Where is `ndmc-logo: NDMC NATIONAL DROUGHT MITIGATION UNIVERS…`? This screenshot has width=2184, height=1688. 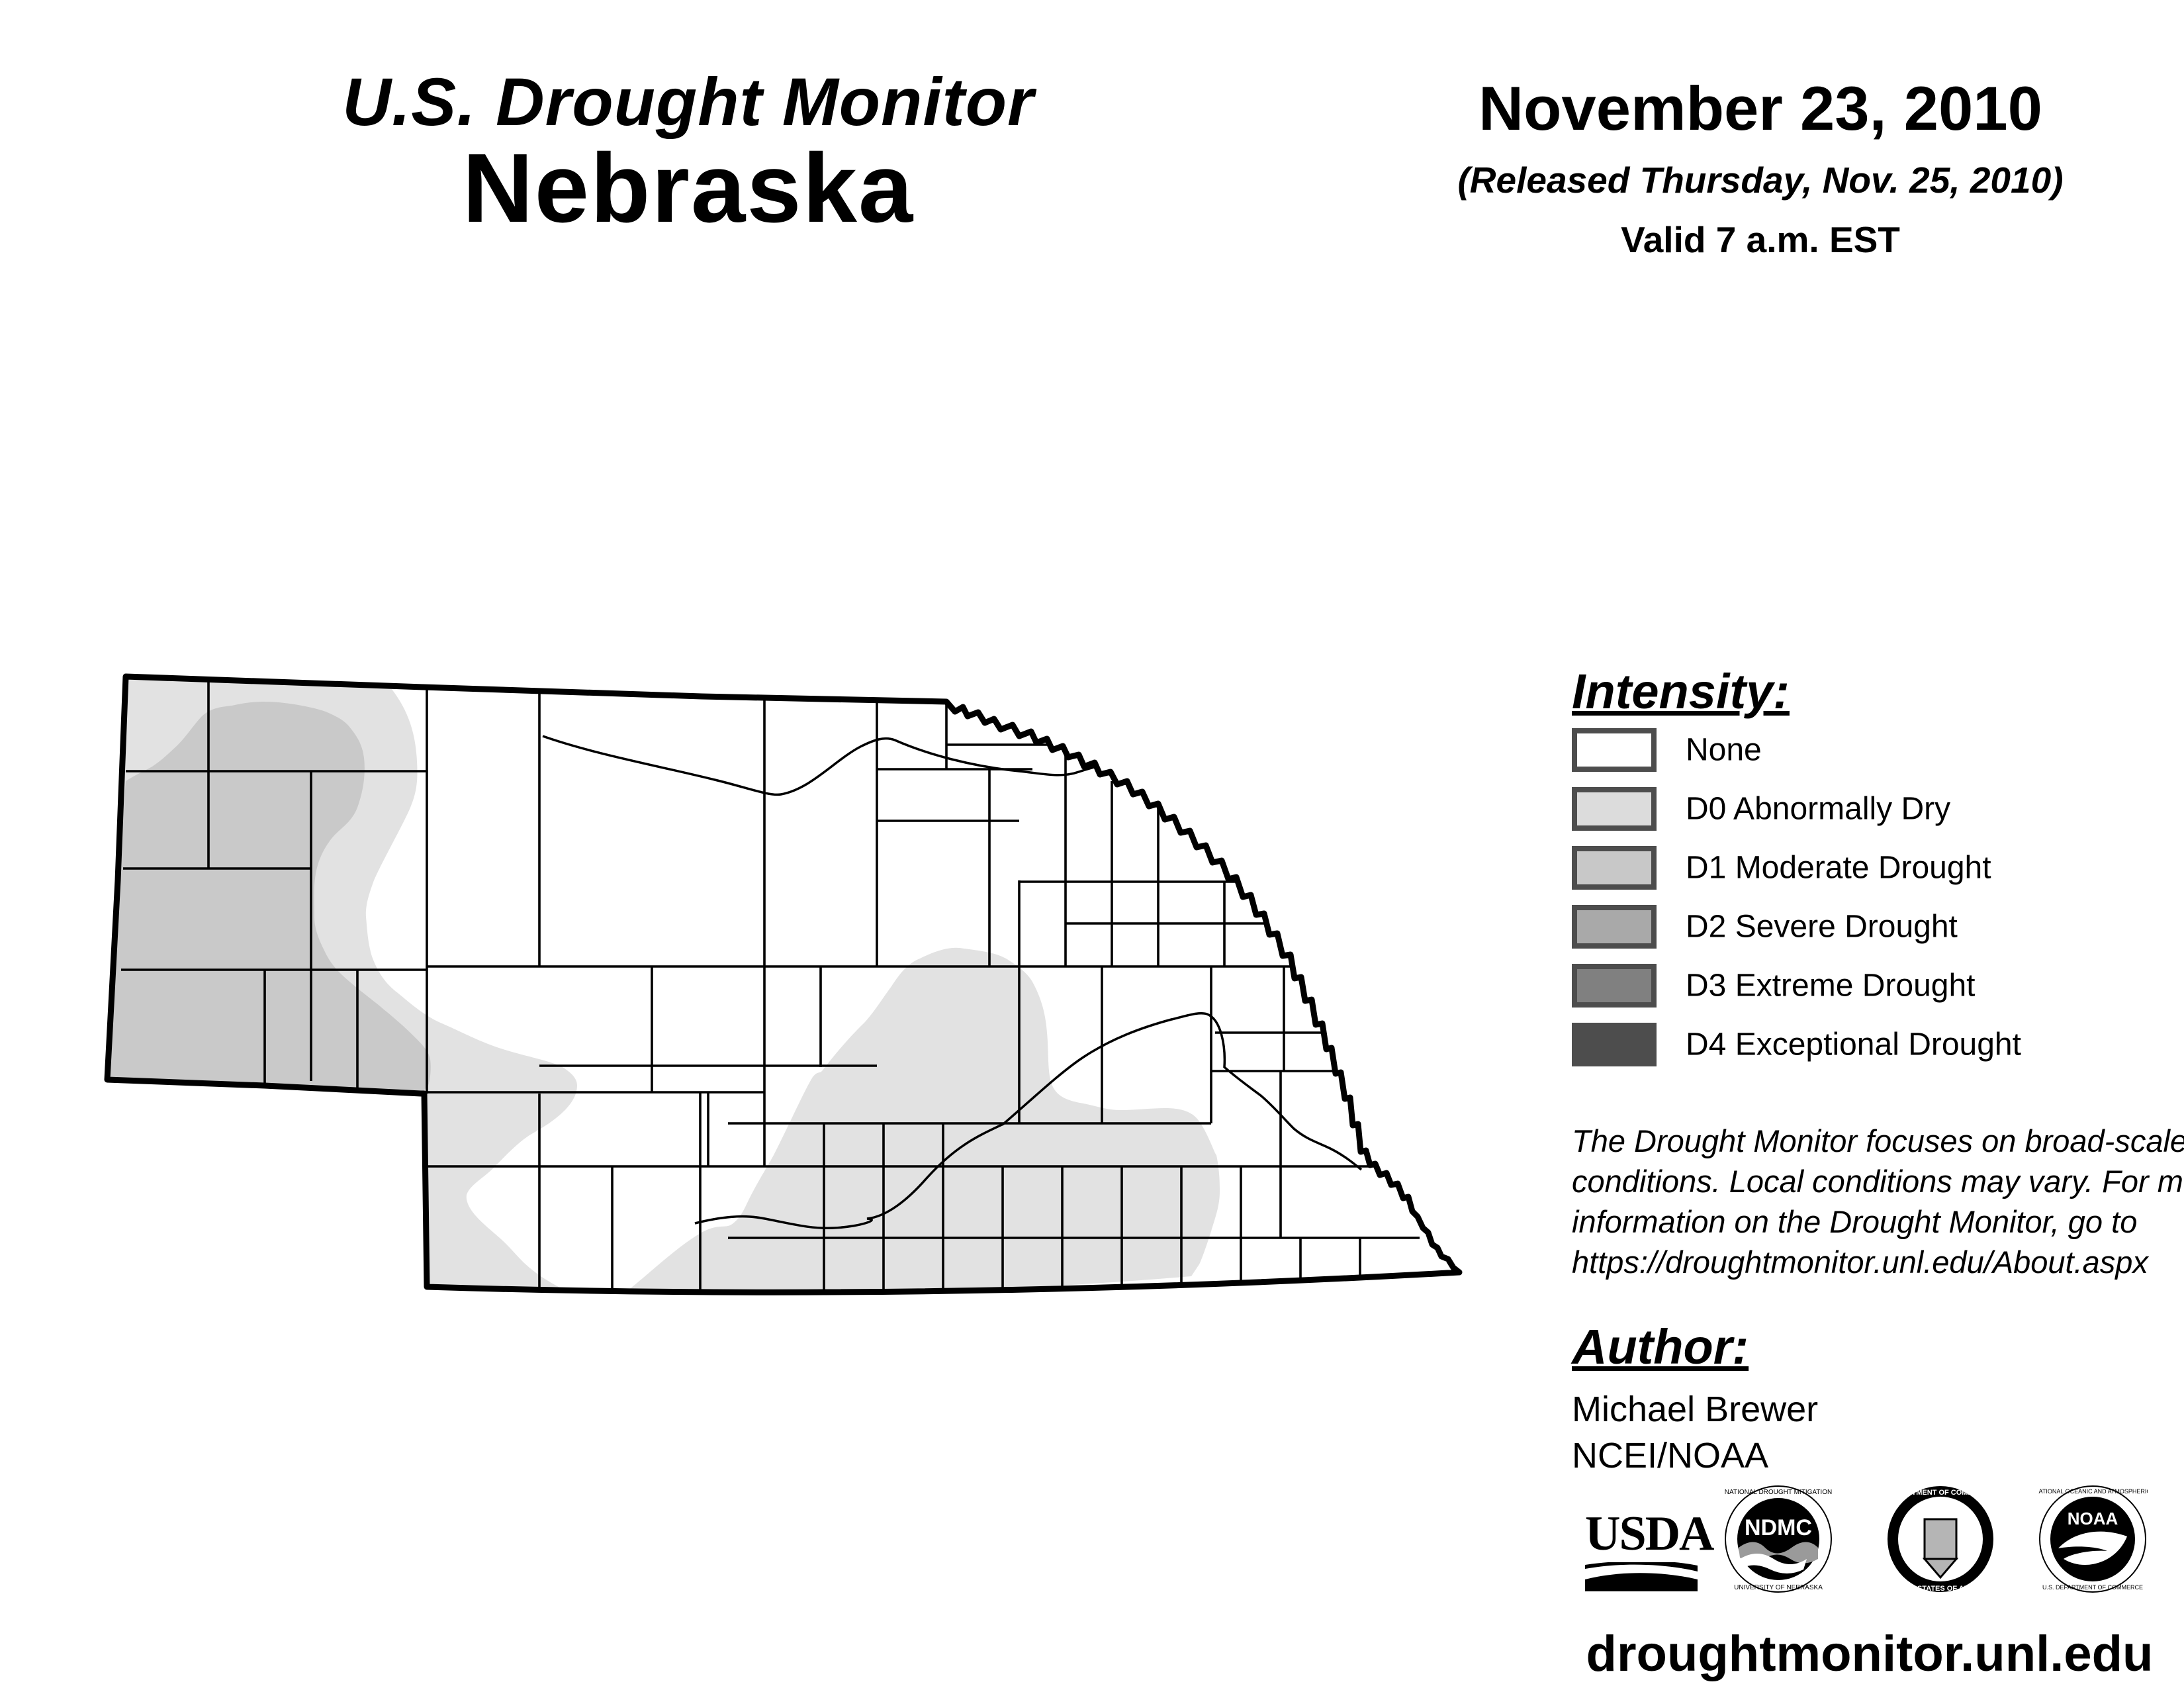
ndmc-logo: NDMC NATIONAL DROUGHT MITIGATION UNIVERS… is located at coordinates (1778, 1539).